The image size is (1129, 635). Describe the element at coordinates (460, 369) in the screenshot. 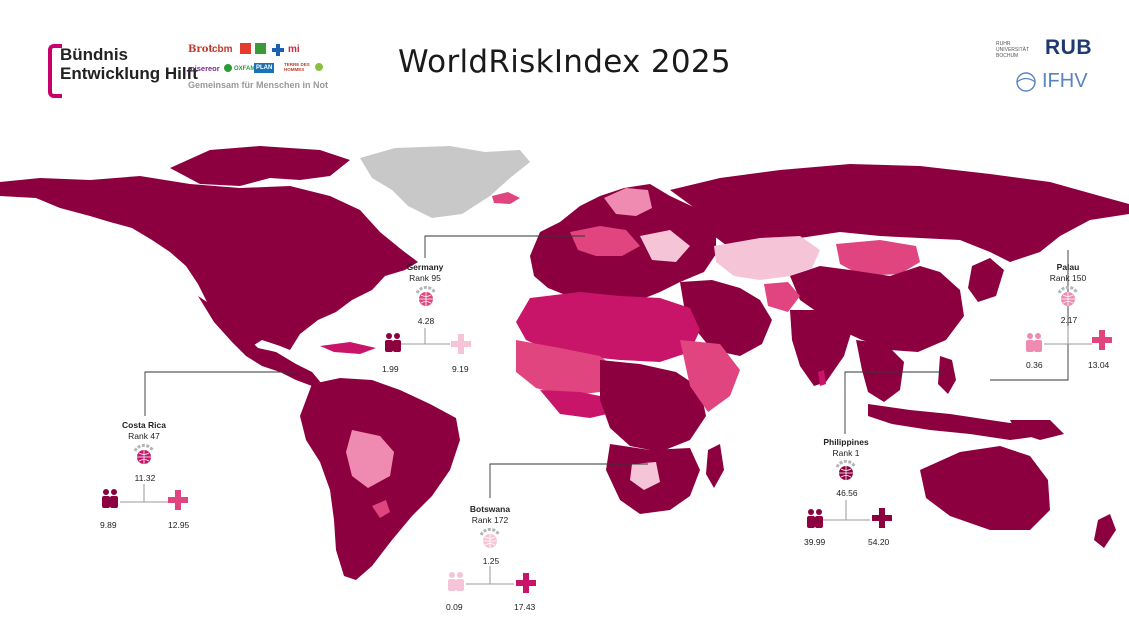

I see `germany-vulnerability-value: 9.19` at that location.